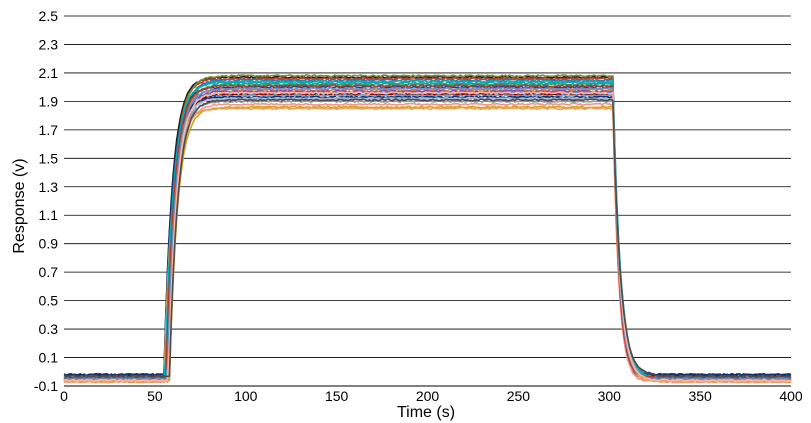 This screenshot has height=423, width=811. Describe the element at coordinates (49, 44) in the screenshot. I see `y-tick-label: 2.3` at that location.